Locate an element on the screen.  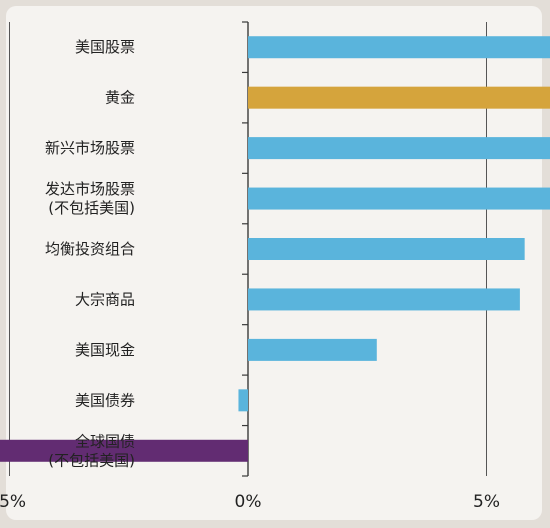
category-label-7-line-0: 美国债券 is located at coordinates (105, 400).